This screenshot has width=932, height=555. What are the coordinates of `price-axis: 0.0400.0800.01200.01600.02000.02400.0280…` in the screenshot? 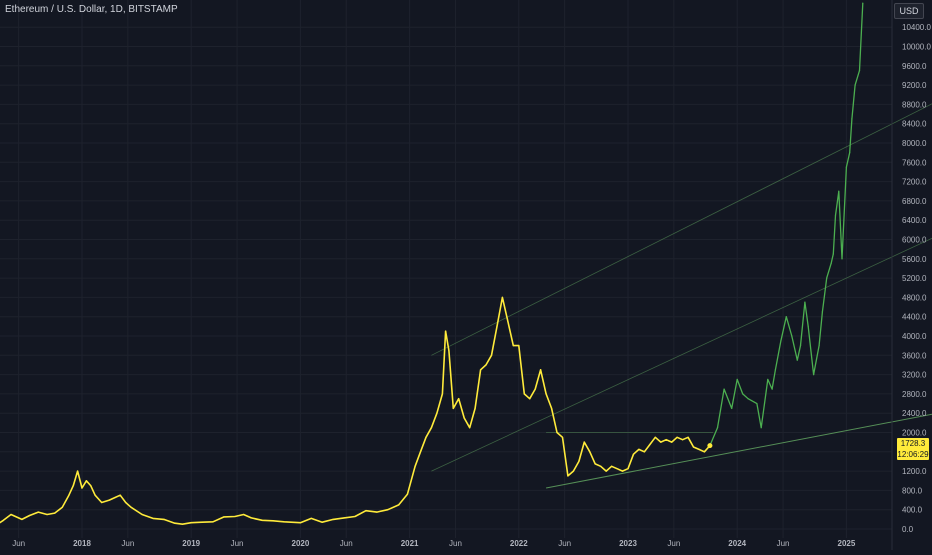 It's located at (911, 275).